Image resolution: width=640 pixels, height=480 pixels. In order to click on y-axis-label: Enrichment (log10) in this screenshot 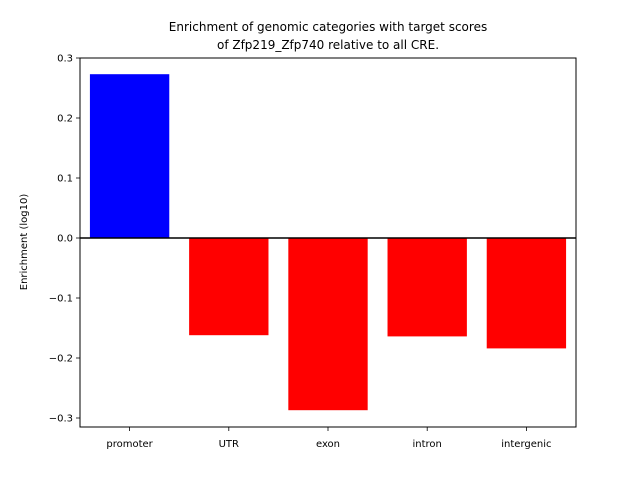, I will do `click(24, 242)`.